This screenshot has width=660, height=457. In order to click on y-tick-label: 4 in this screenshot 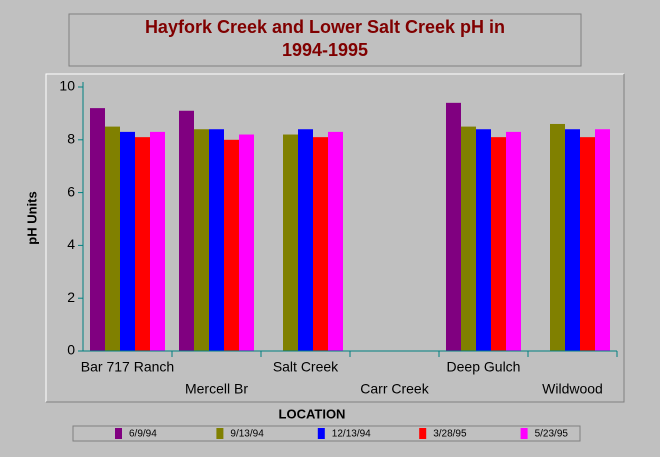, I will do `click(71, 244)`.